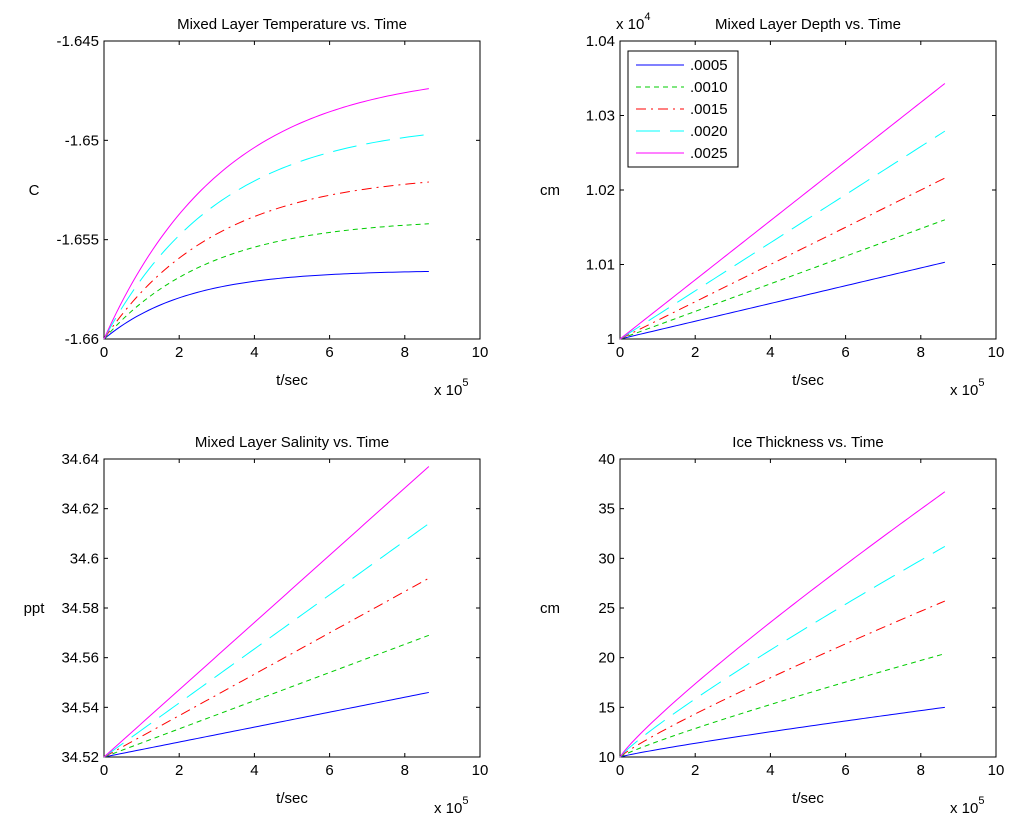  I want to click on y-tick-label: 1.02, so click(600, 190).